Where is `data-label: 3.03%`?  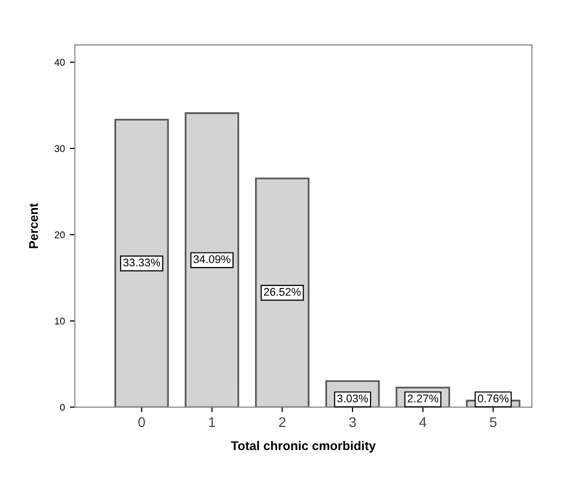
data-label: 3.03% is located at coordinates (352, 398).